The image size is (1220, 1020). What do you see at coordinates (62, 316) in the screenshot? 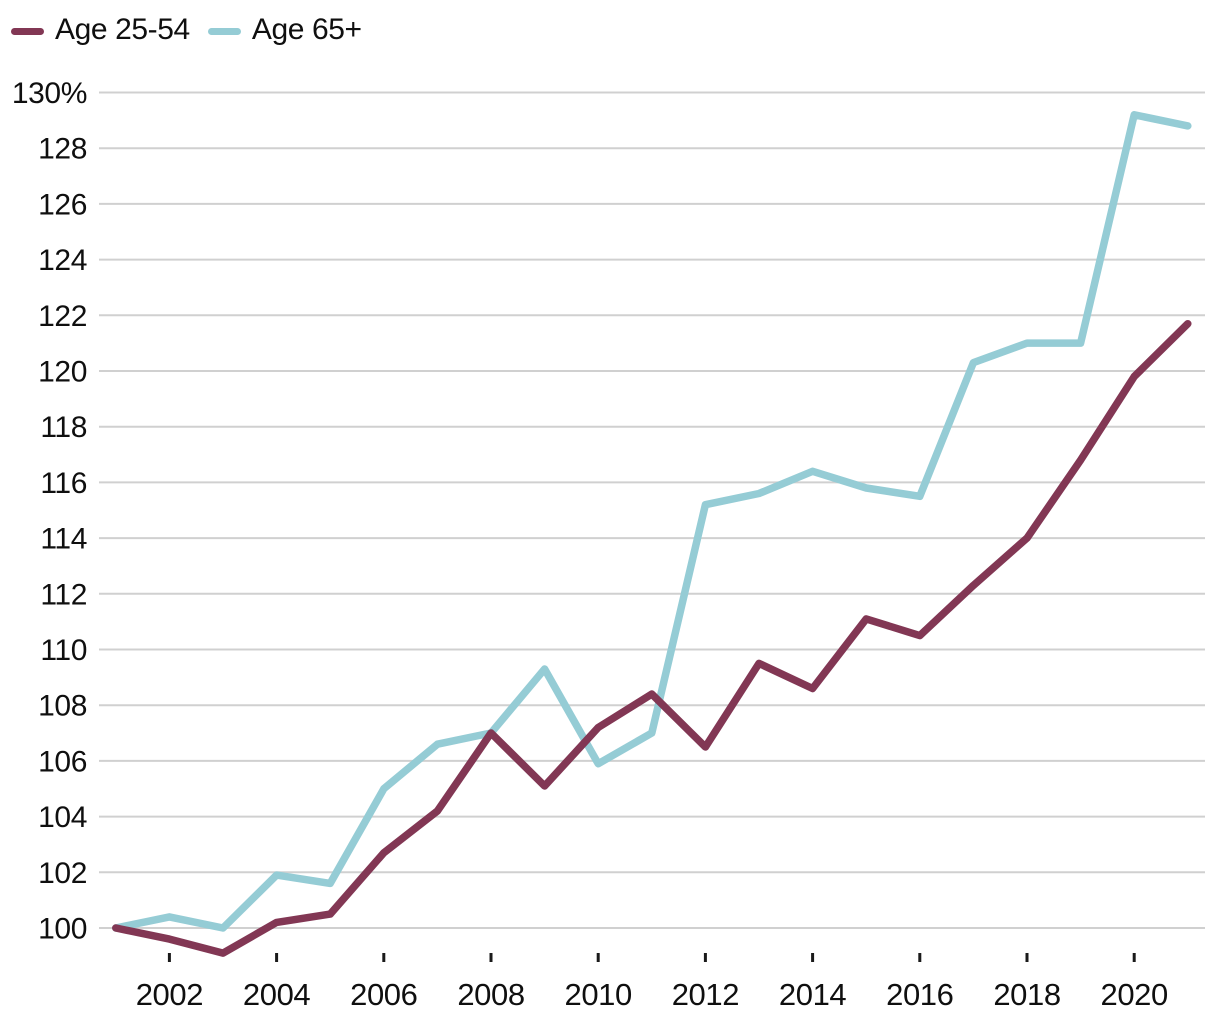
I see `y-axis-label: 122` at bounding box center [62, 316].